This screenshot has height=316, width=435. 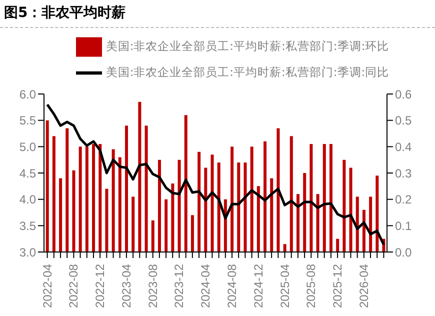 What do you see at coordinates (403, 94) in the screenshot?
I see `y2-tick-label: 0.6` at bounding box center [403, 94].